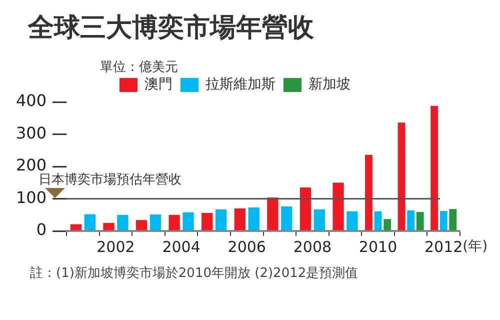 The width and height of the screenshot is (500, 320). Describe the element at coordinates (31, 100) in the screenshot. I see `y-tick-label: 400` at that location.